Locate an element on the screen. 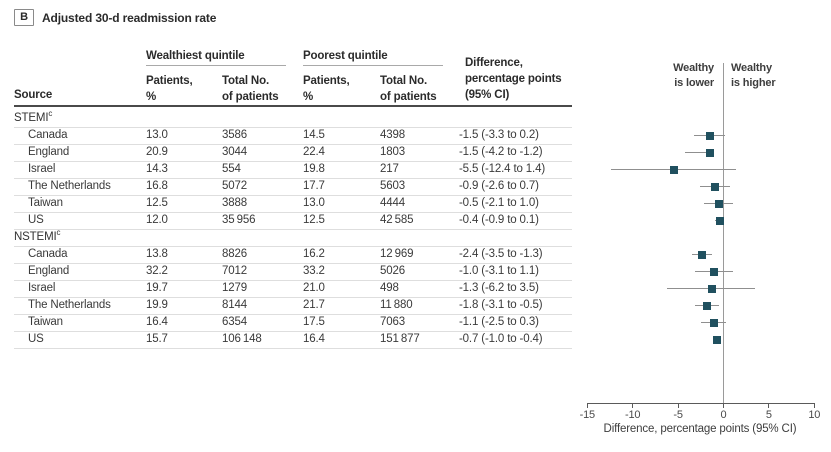 The width and height of the screenshot is (831, 452). forest-marker-nstemi-israel is located at coordinates (711, 288).